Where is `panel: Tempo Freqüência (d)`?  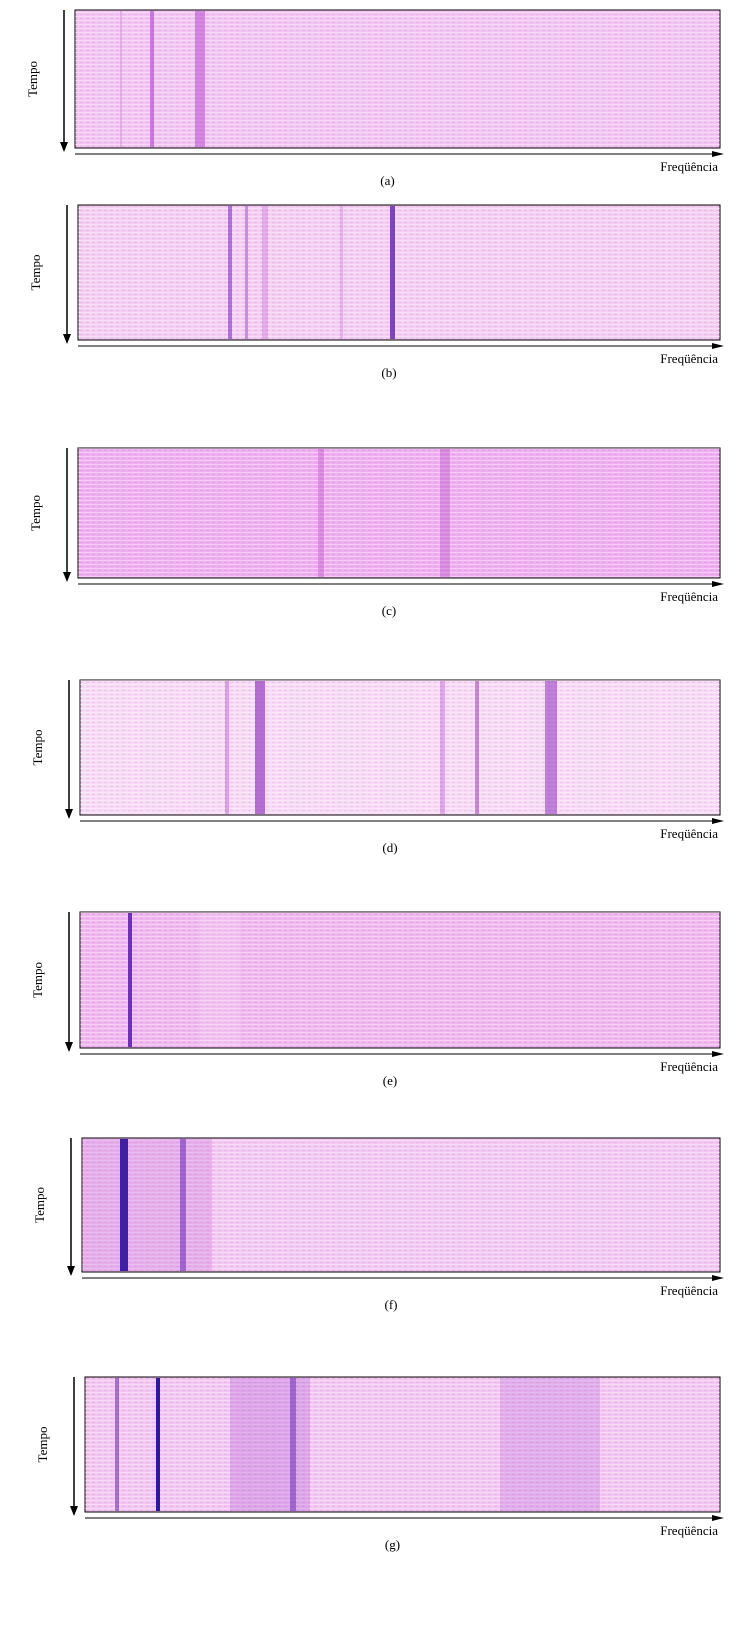
panel: Tempo Freqüência (d) is located at coordinates (377, 767).